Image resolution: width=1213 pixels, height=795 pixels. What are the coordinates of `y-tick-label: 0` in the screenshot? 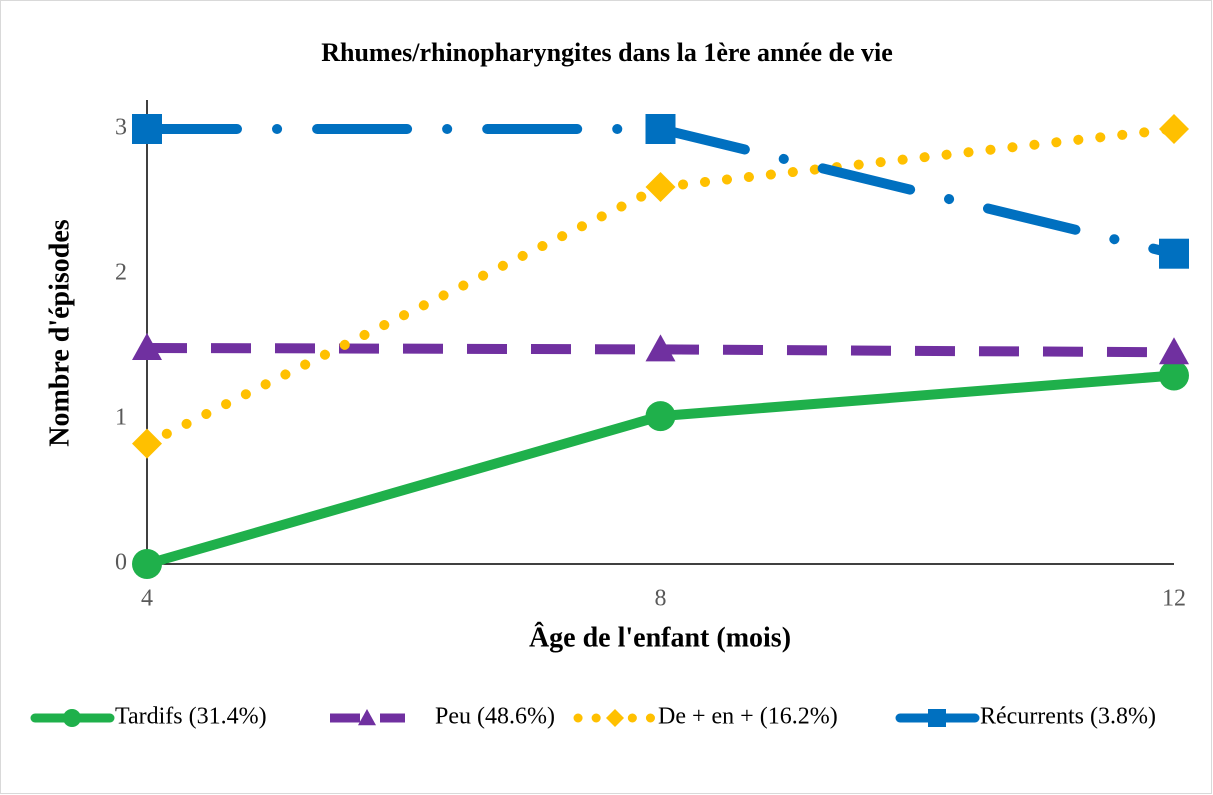 It's located at (121, 563).